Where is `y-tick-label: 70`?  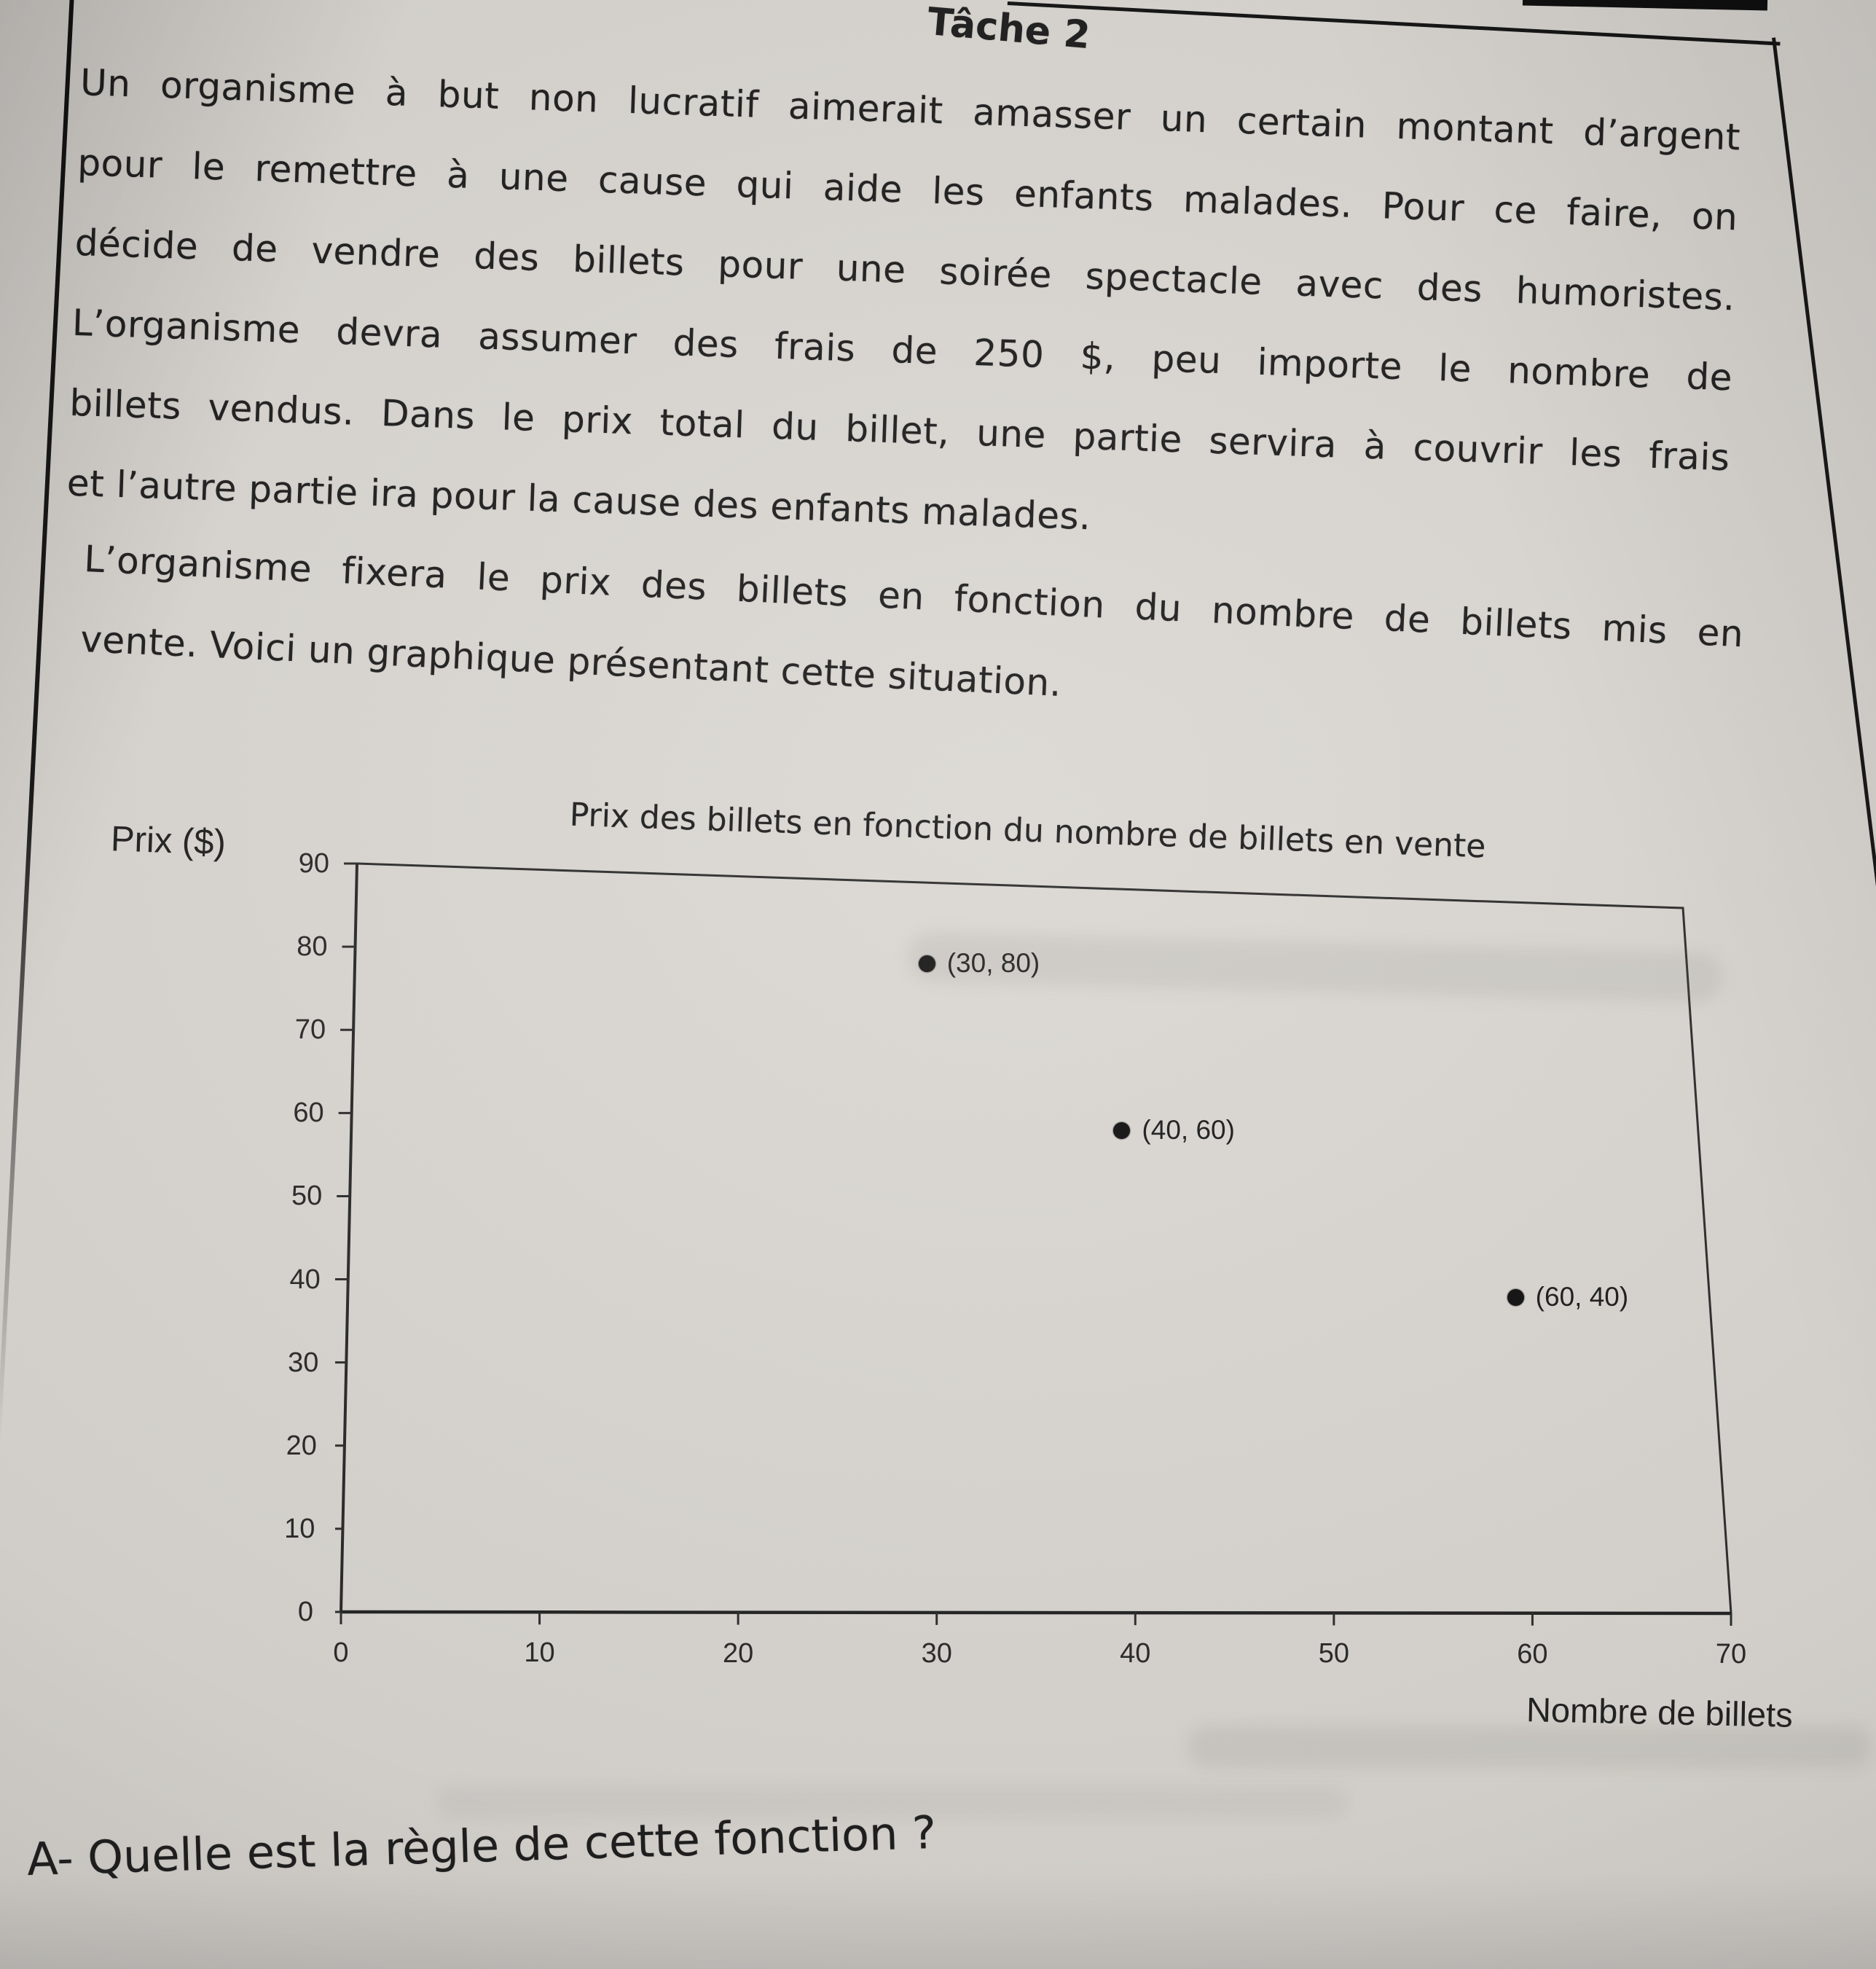 y-tick-label: 70 is located at coordinates (310, 1030).